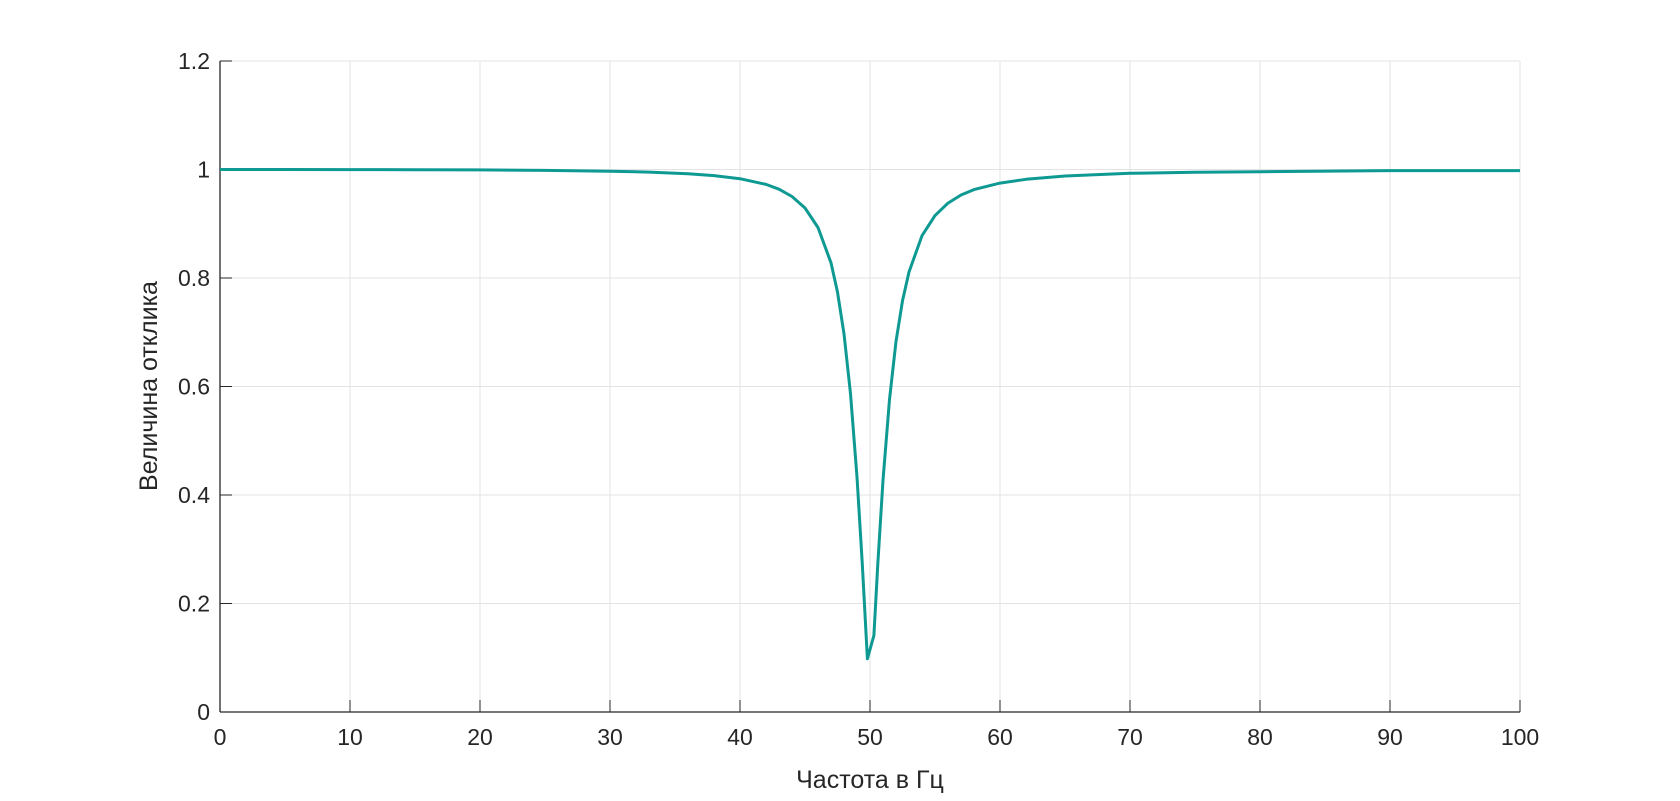  What do you see at coordinates (194, 278) in the screenshot?
I see `y-tick-label: 0.8` at bounding box center [194, 278].